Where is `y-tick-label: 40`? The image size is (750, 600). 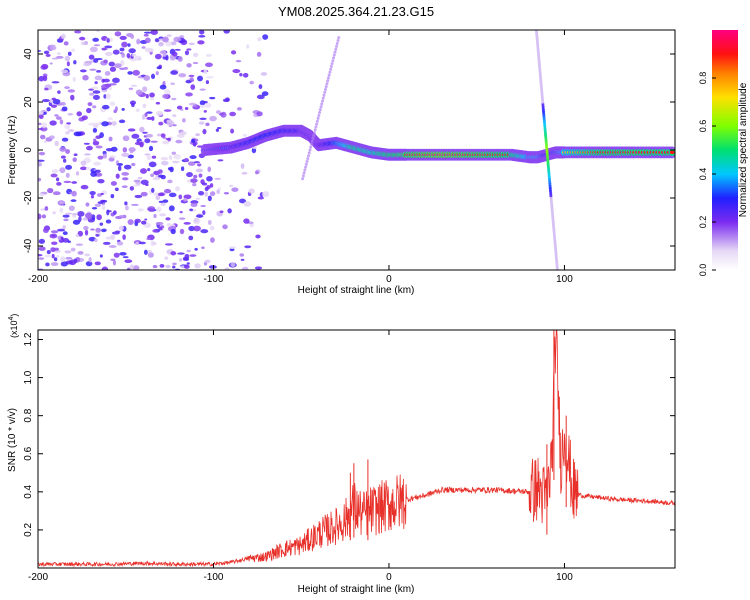 y-tick-label: 40 is located at coordinates (28, 54).